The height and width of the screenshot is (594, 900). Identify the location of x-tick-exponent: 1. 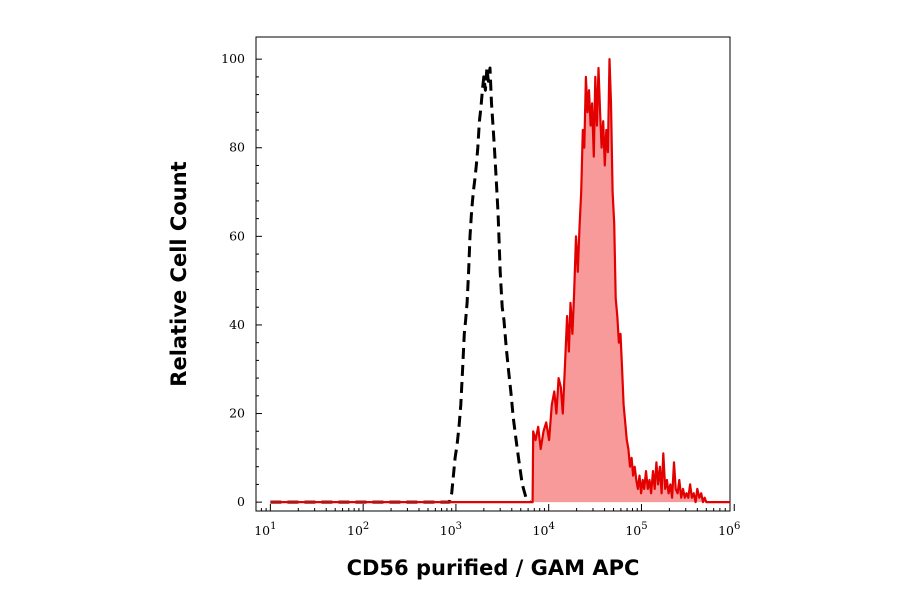
(273, 526).